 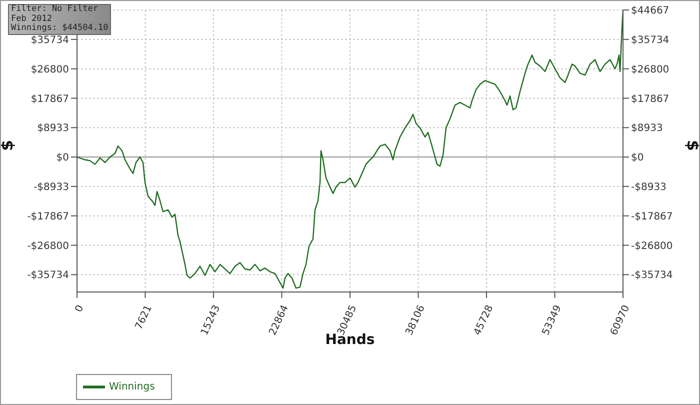 I want to click on y-tick-label: $26800, so click(x=49, y=70).